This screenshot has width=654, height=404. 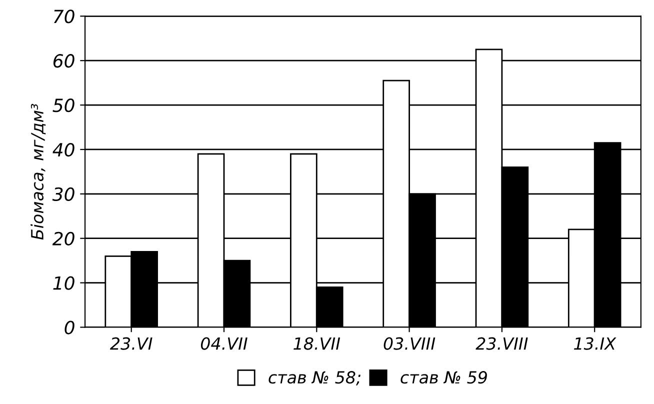 I want to click on x-tick-label: 04.VII, so click(x=224, y=343).